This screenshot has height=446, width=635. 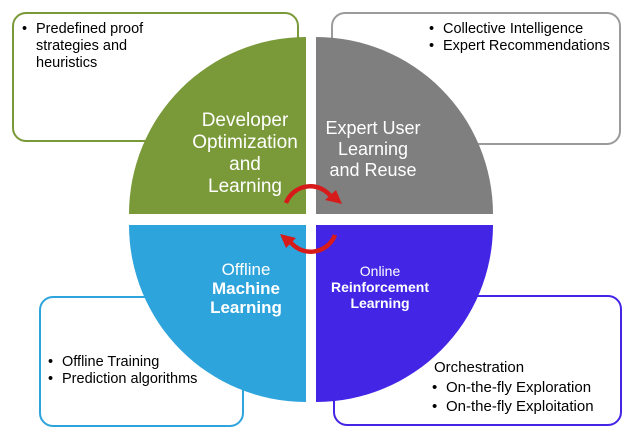 I want to click on expert-user-label: Expert User Learning and Reuse, so click(x=373, y=149).